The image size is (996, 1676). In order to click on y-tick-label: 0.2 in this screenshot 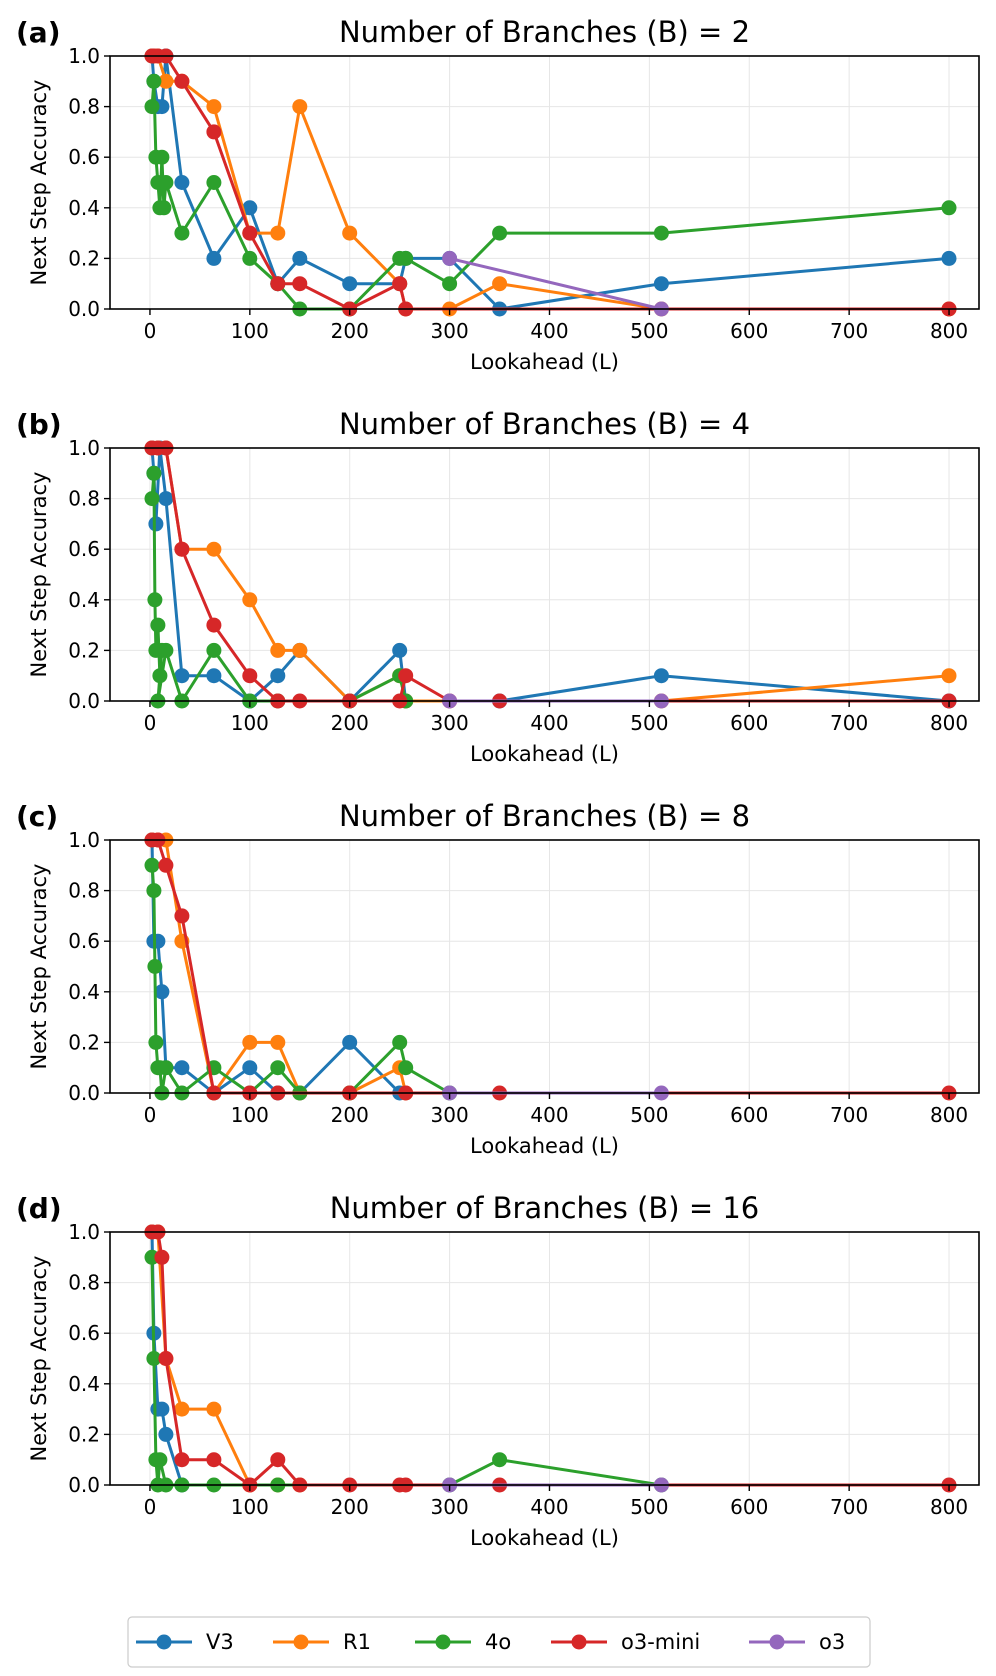, I will do `click(84, 1042)`.